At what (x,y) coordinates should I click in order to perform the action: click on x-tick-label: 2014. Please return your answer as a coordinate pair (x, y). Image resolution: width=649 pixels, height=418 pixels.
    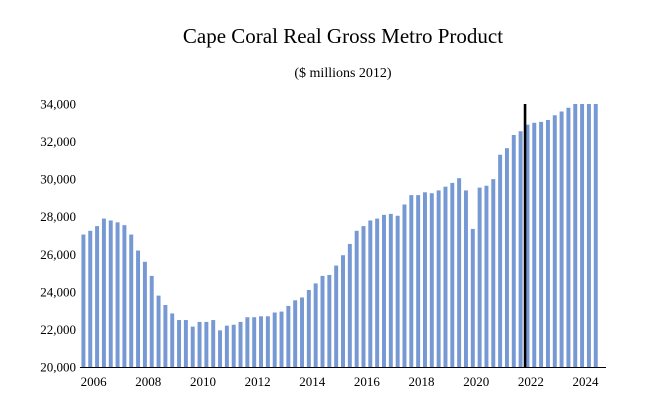
    Looking at the image, I should click on (312, 381).